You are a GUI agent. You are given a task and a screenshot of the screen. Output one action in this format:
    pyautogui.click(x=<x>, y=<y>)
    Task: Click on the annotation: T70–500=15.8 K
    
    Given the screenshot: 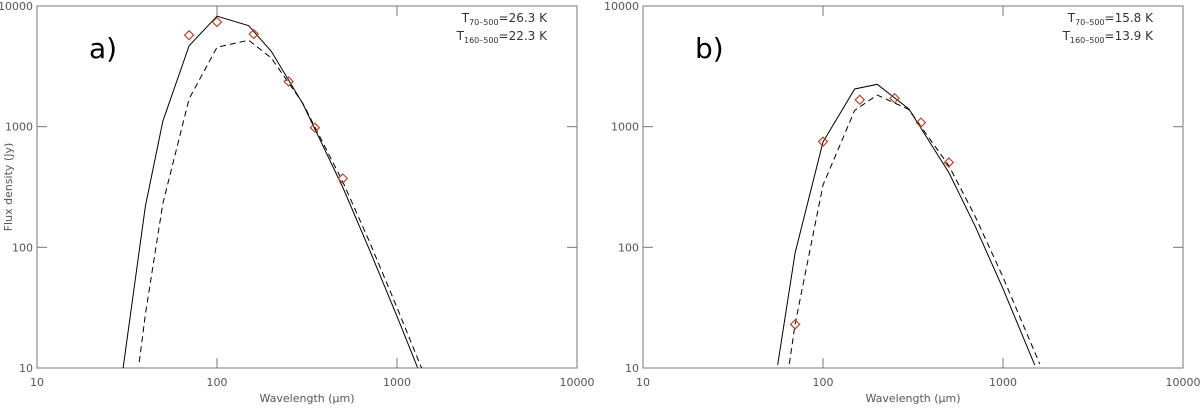 What is the action you would take?
    pyautogui.click(x=1110, y=19)
    